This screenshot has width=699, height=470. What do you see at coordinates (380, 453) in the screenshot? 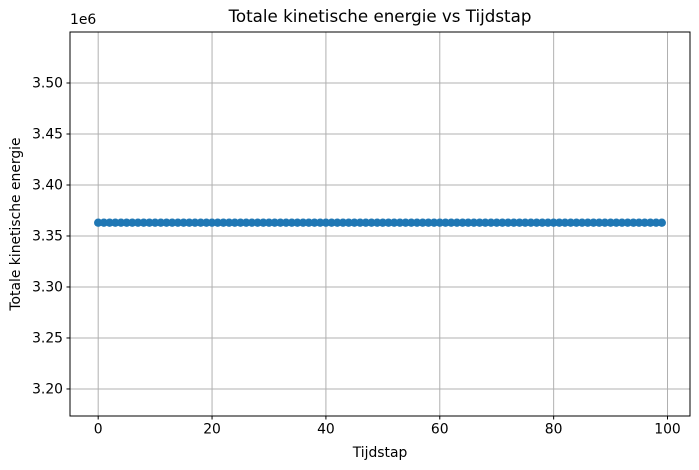
I see `x-axis-label: Tijdstap` at bounding box center [380, 453].